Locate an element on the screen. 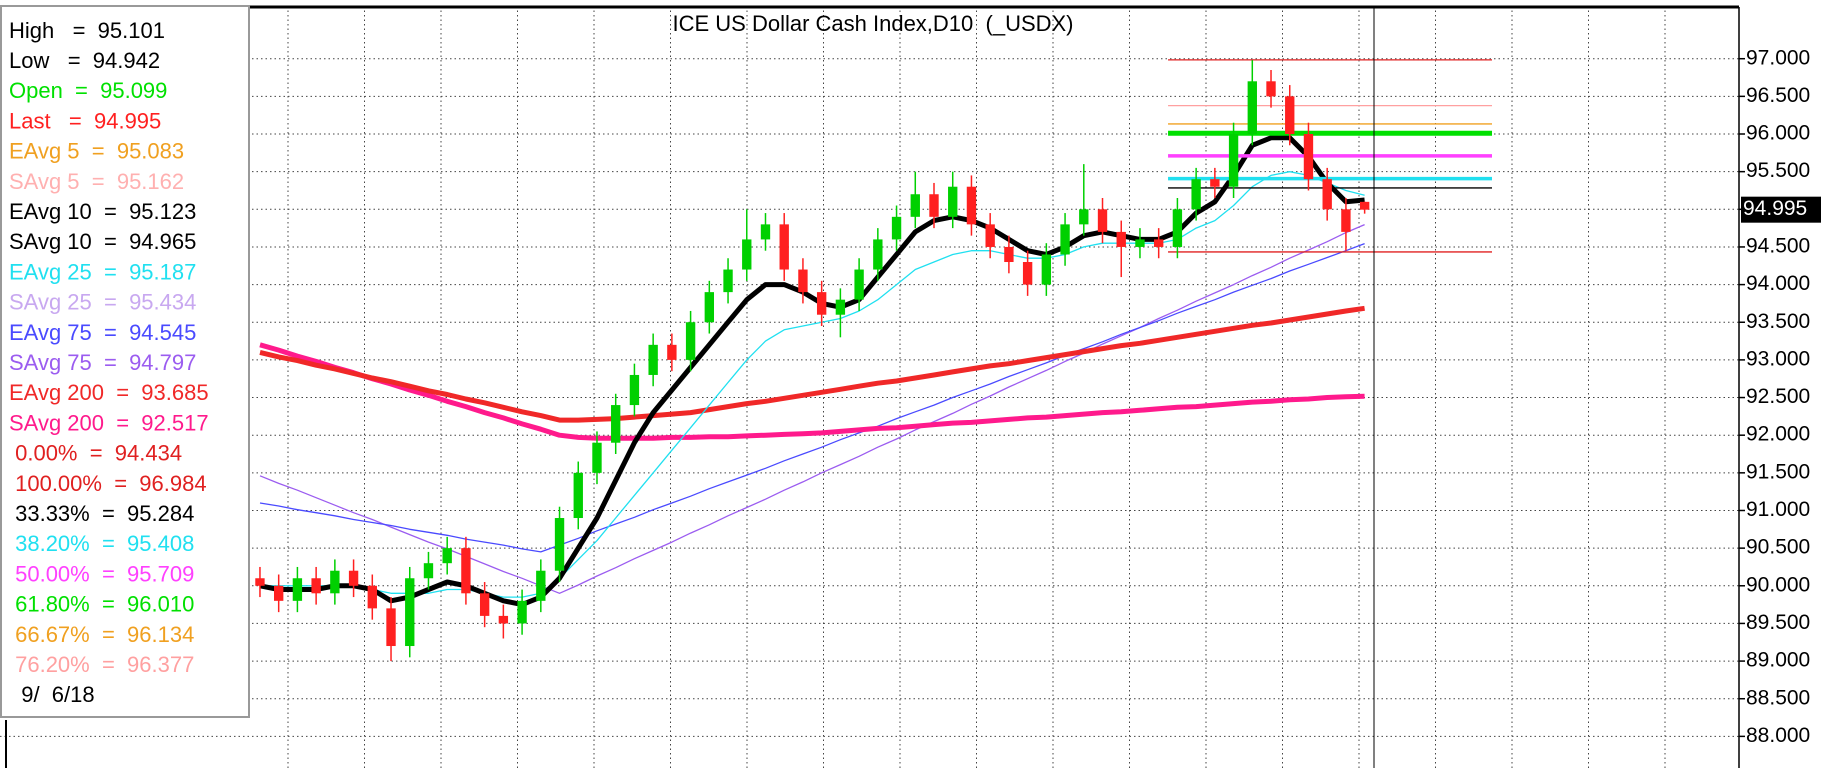  y-tick-label: 94.500 is located at coordinates (1778, 245).